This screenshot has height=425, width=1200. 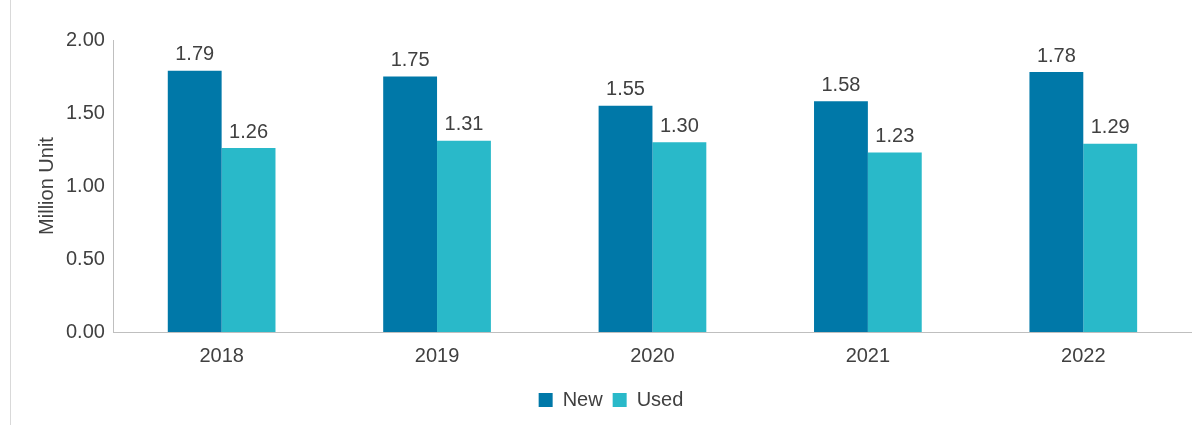 What do you see at coordinates (85, 111) in the screenshot?
I see `y-tick-label: 1.50` at bounding box center [85, 111].